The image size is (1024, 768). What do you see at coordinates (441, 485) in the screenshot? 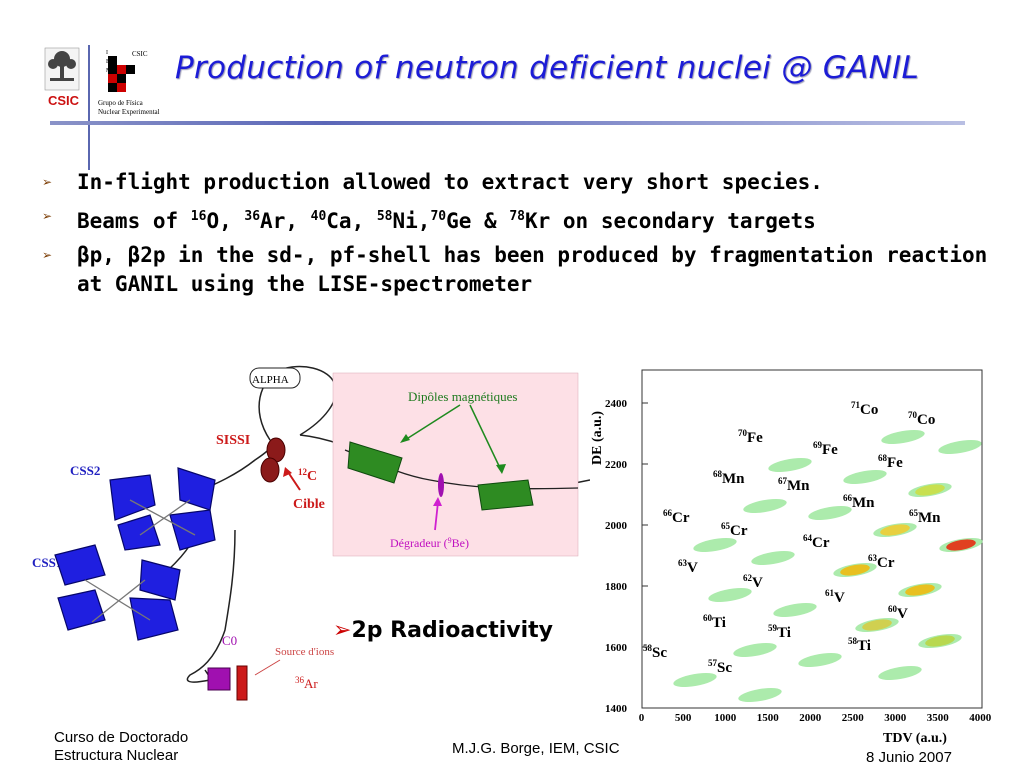
I see `degrader-icon` at bounding box center [441, 485].